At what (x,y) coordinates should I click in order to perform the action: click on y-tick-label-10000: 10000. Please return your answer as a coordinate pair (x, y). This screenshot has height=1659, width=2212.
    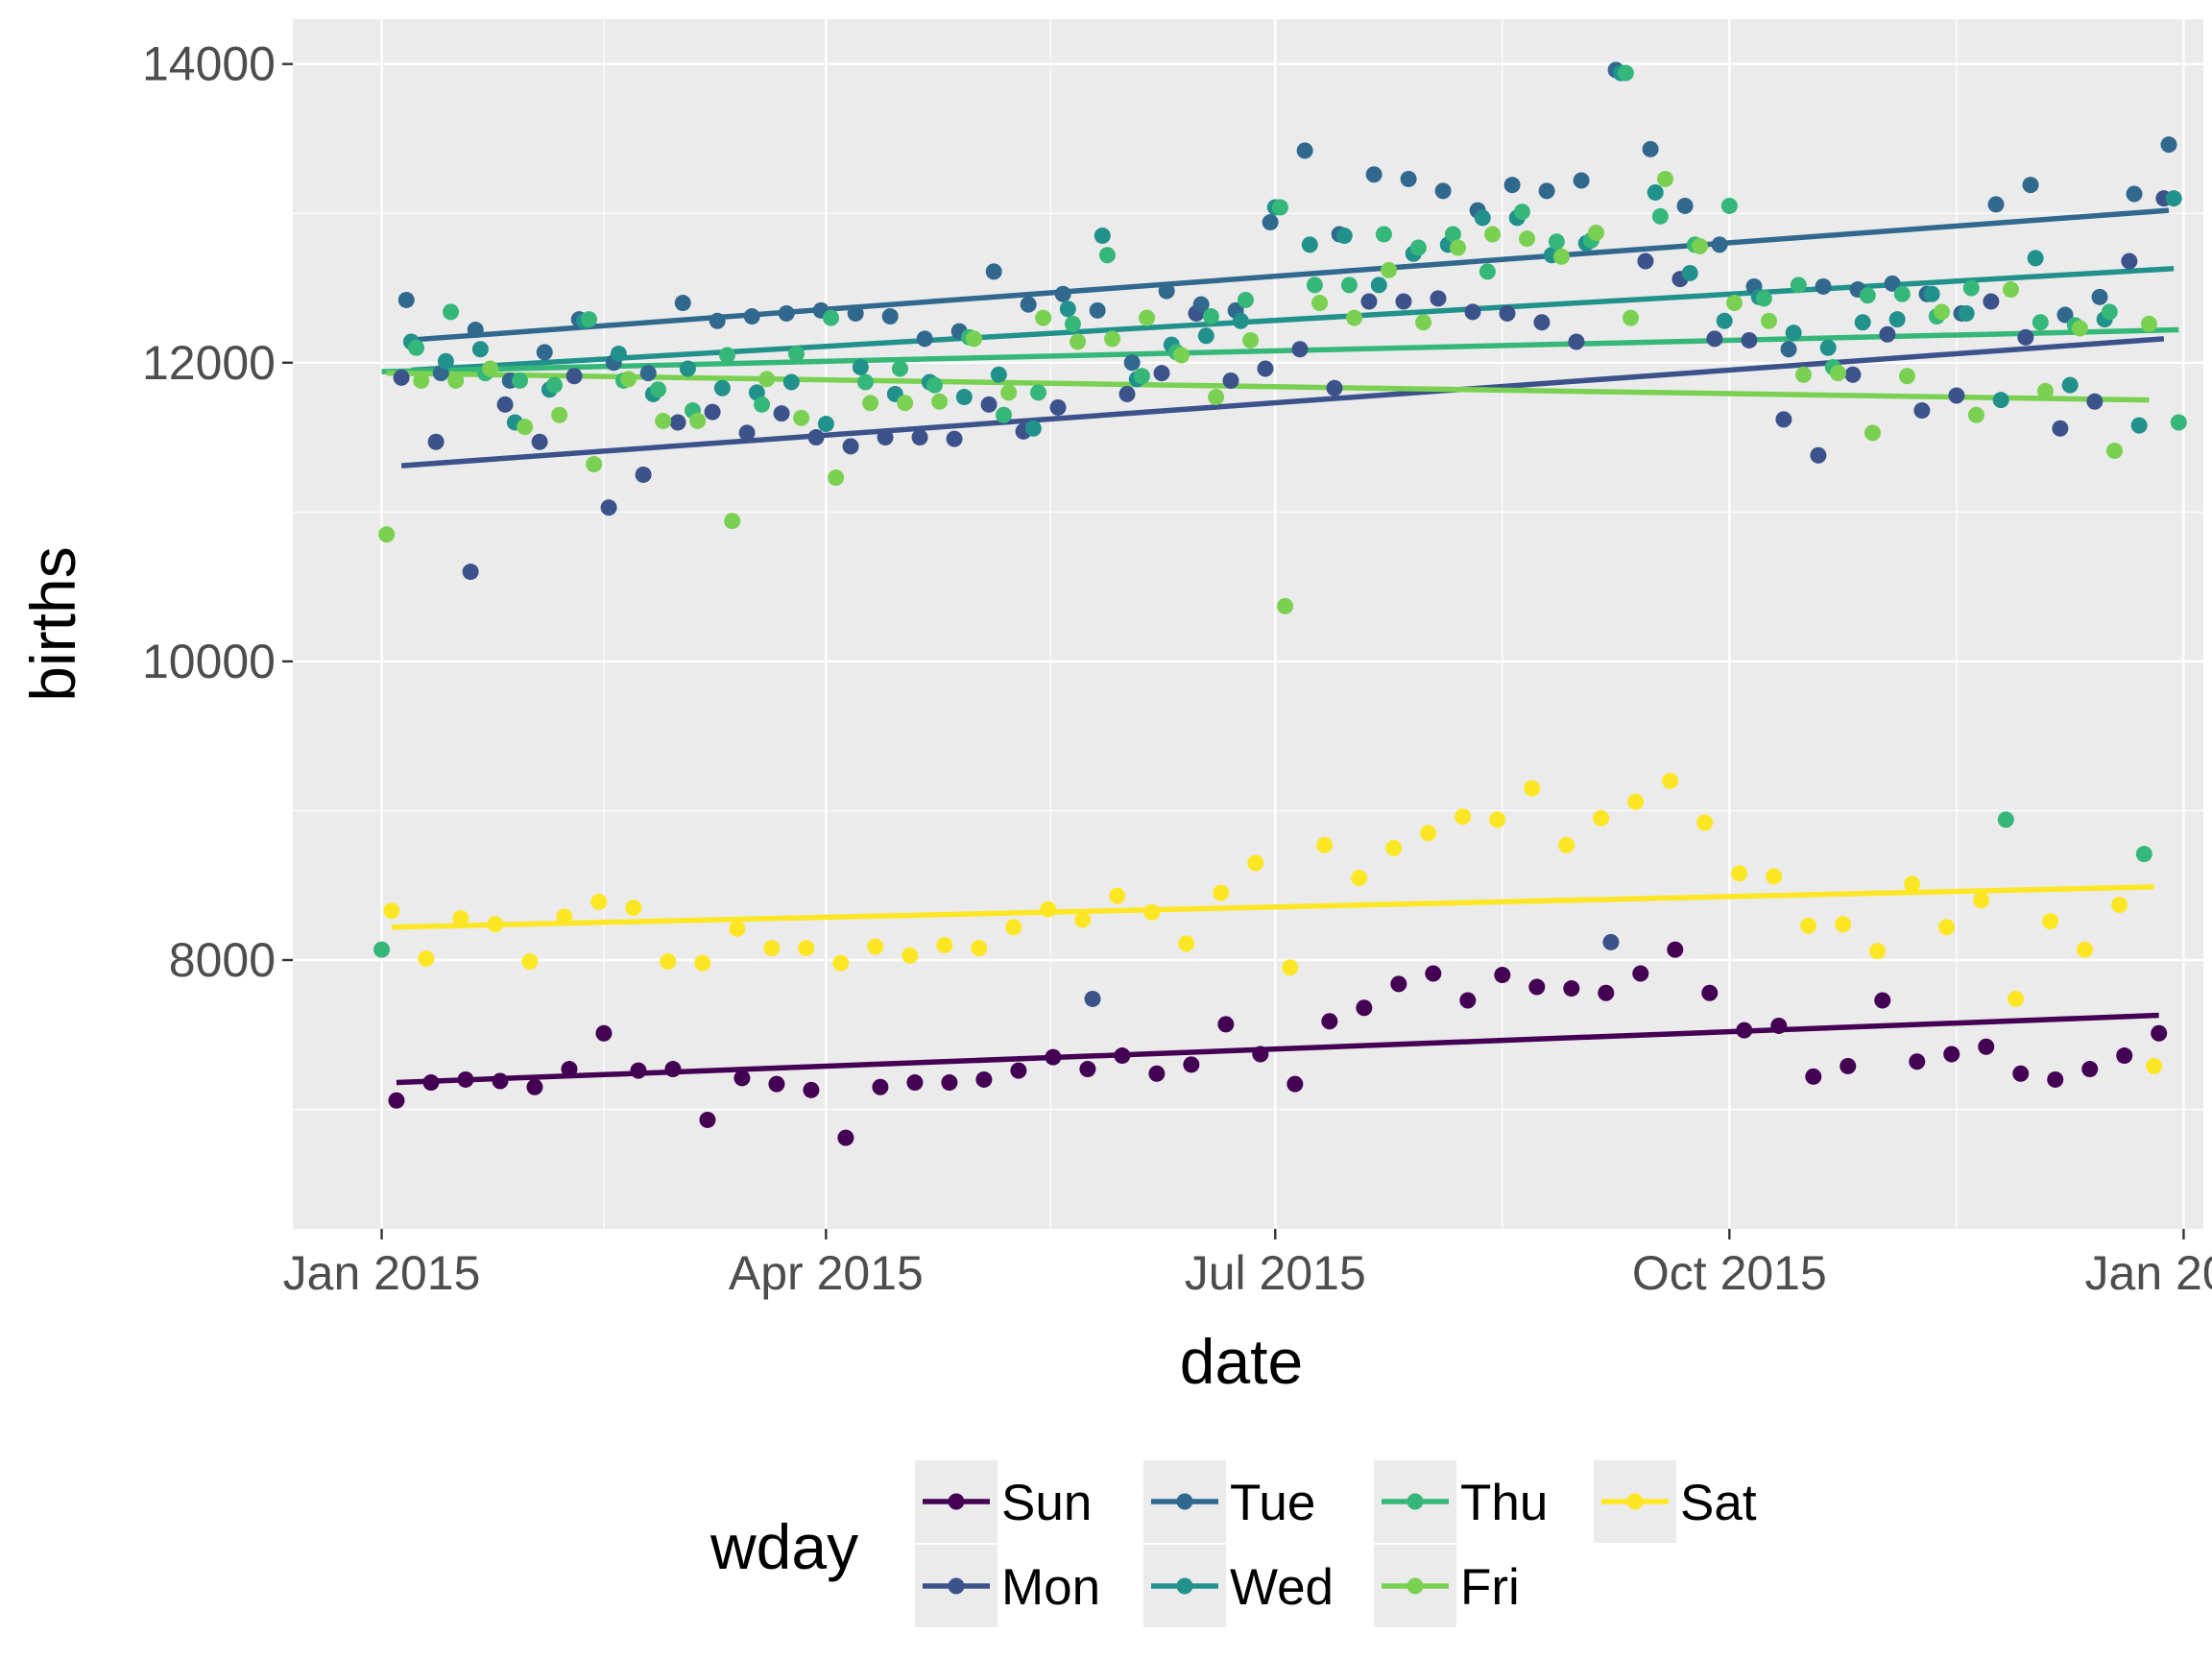
    Looking at the image, I should click on (209, 662).